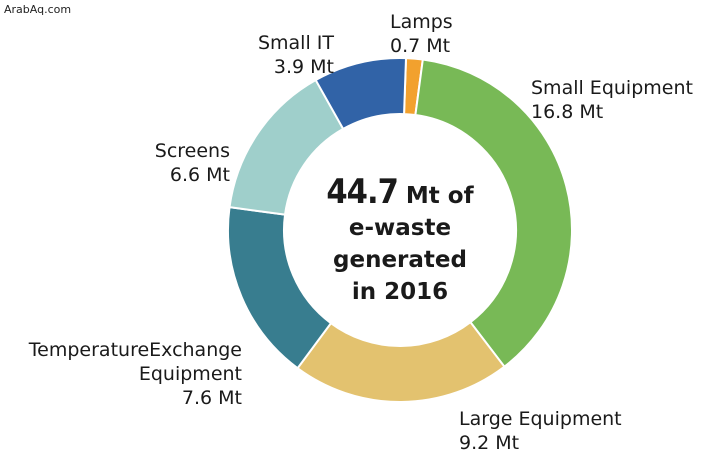 The image size is (720, 472). I want to click on label-small-equipment-name: Small Equipment, so click(612, 88).